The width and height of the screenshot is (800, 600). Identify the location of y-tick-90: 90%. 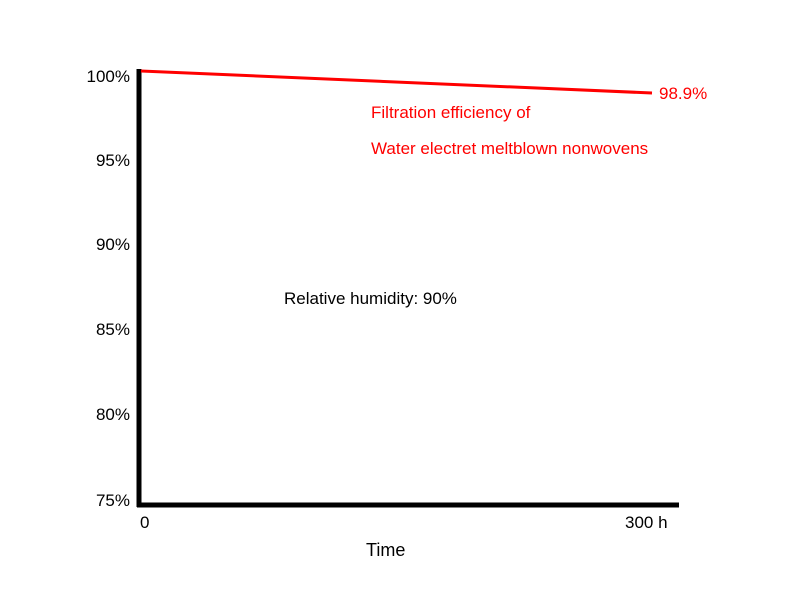
(112, 244).